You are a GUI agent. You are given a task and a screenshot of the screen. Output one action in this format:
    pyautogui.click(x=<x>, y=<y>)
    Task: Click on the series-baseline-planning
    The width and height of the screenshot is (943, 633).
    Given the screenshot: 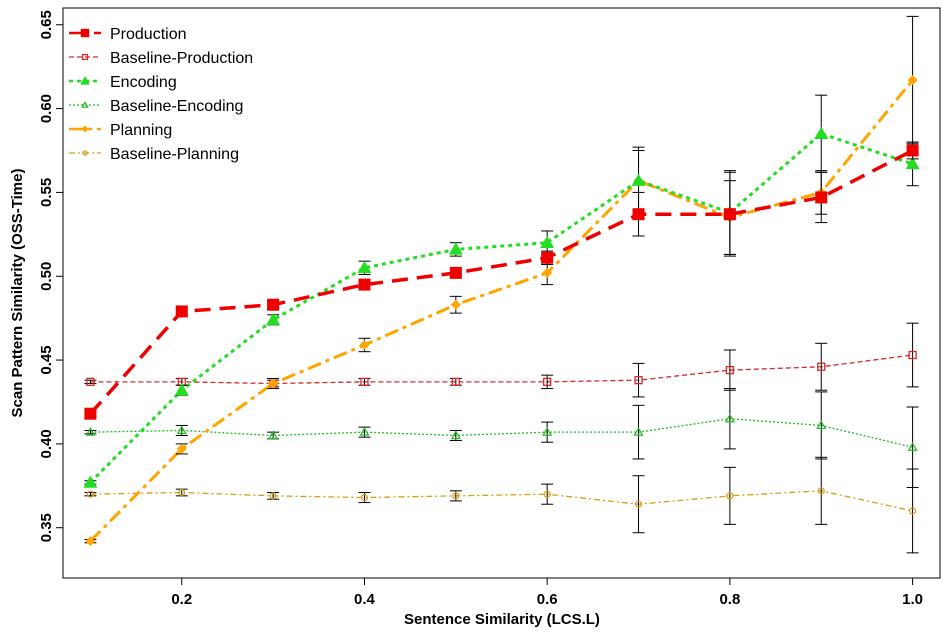 What is the action you would take?
    pyautogui.click(x=501, y=505)
    